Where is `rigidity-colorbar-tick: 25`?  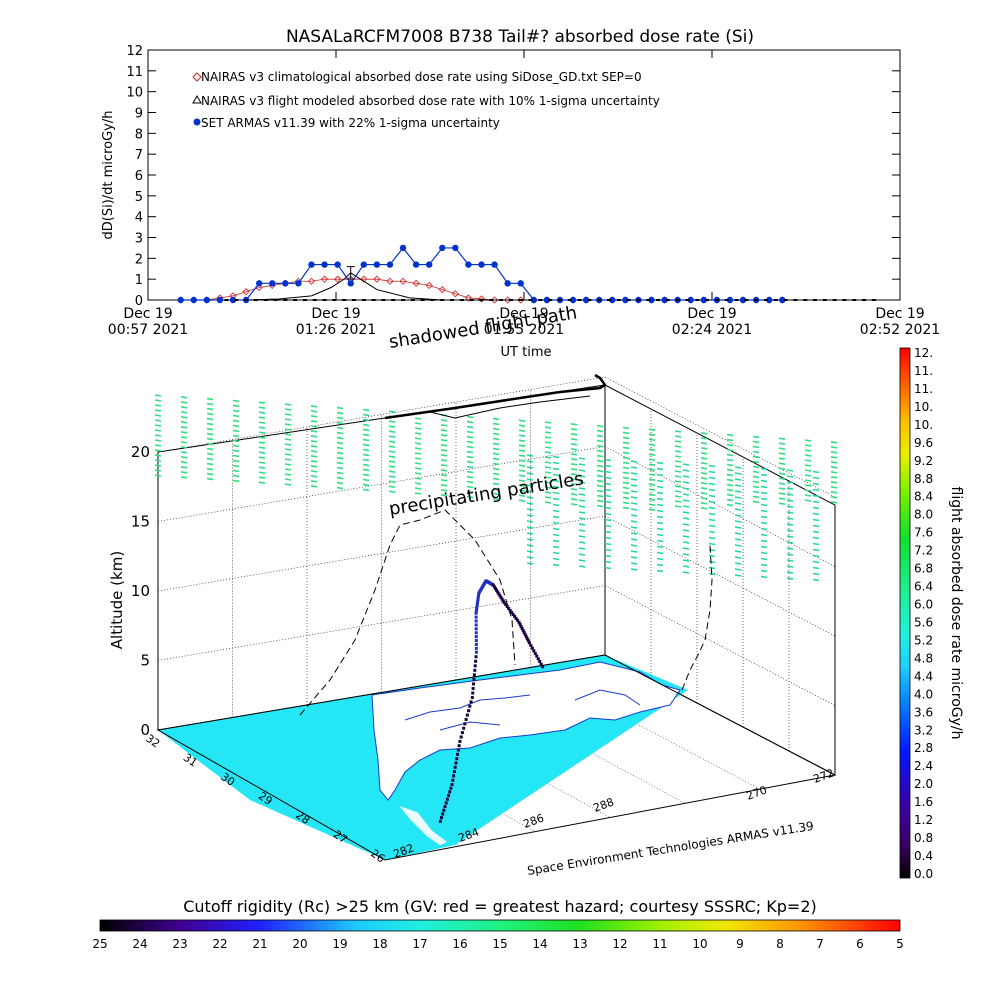
rigidity-colorbar-tick: 25 is located at coordinates (99, 944).